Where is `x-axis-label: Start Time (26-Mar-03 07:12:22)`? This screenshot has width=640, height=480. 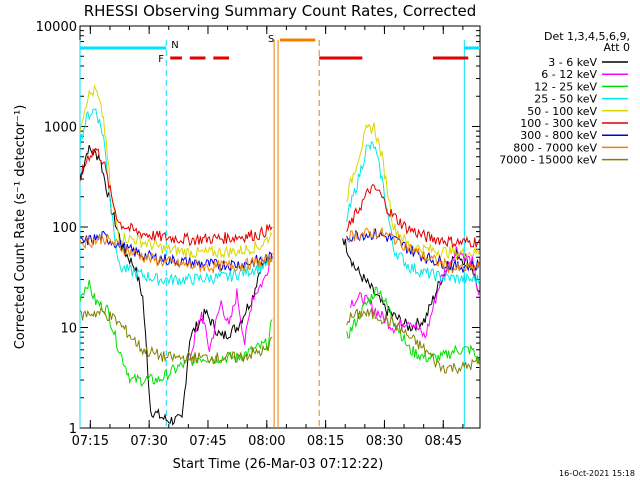
x-axis-label: Start Time (26-Mar-03 07:12:22) is located at coordinates (278, 464).